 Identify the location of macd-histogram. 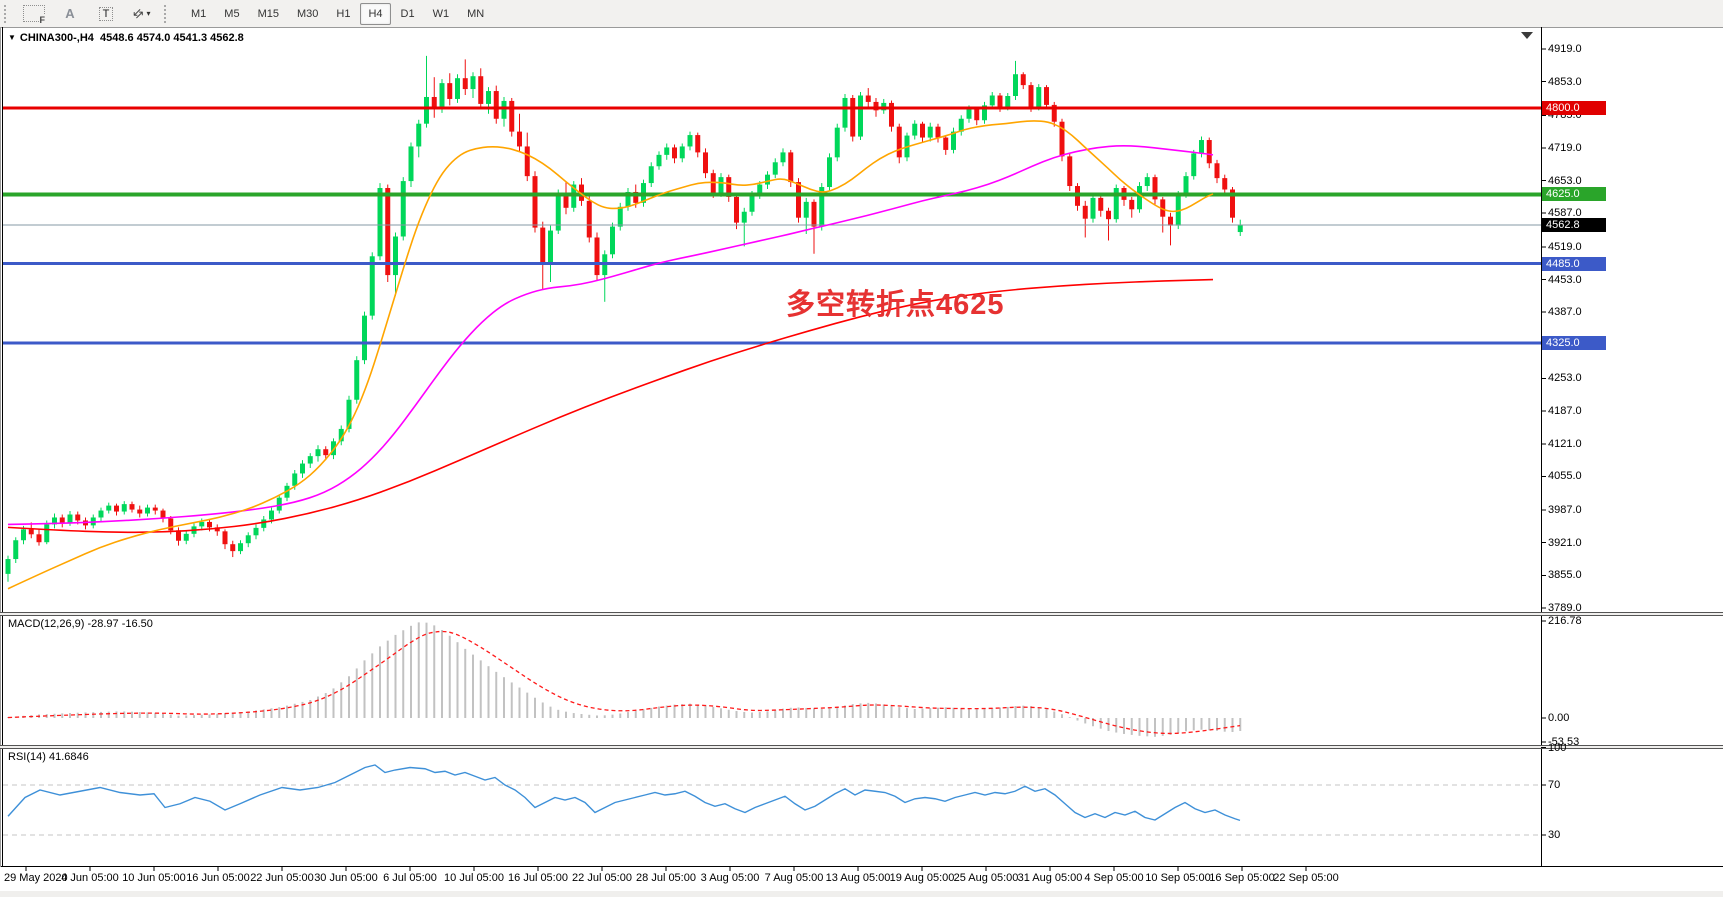
(624, 679).